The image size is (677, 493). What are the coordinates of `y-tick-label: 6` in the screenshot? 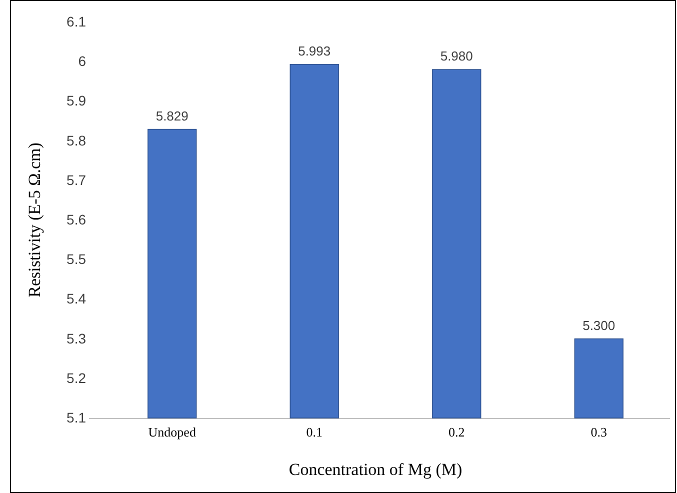 It's located at (82, 61).